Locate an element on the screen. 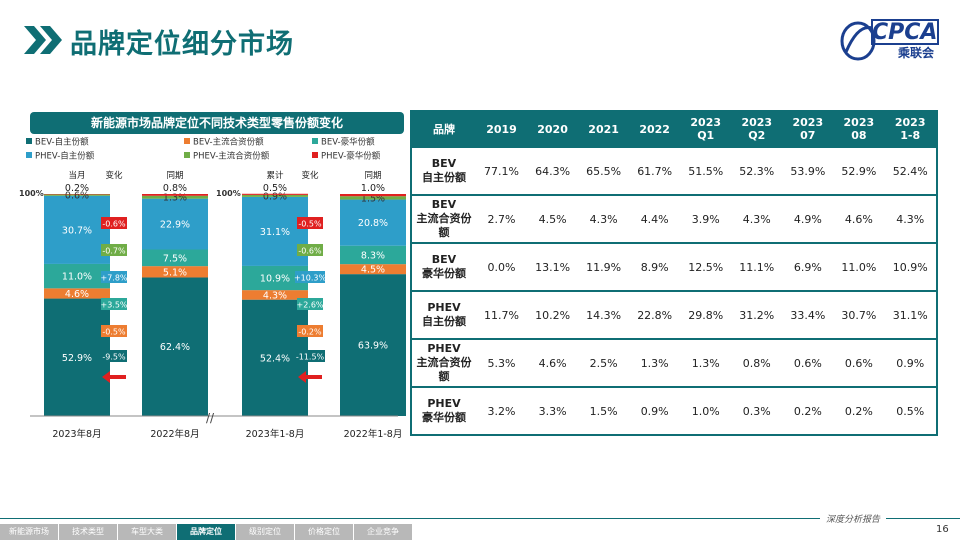 This screenshot has width=960, height=540. change-value: -0.7% is located at coordinates (114, 251).